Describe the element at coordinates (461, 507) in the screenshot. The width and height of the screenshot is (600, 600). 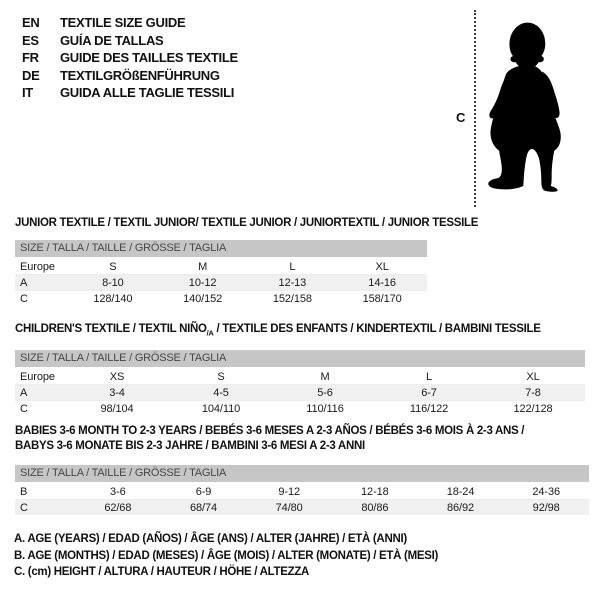
I see `cell-value: 86/92` at that location.